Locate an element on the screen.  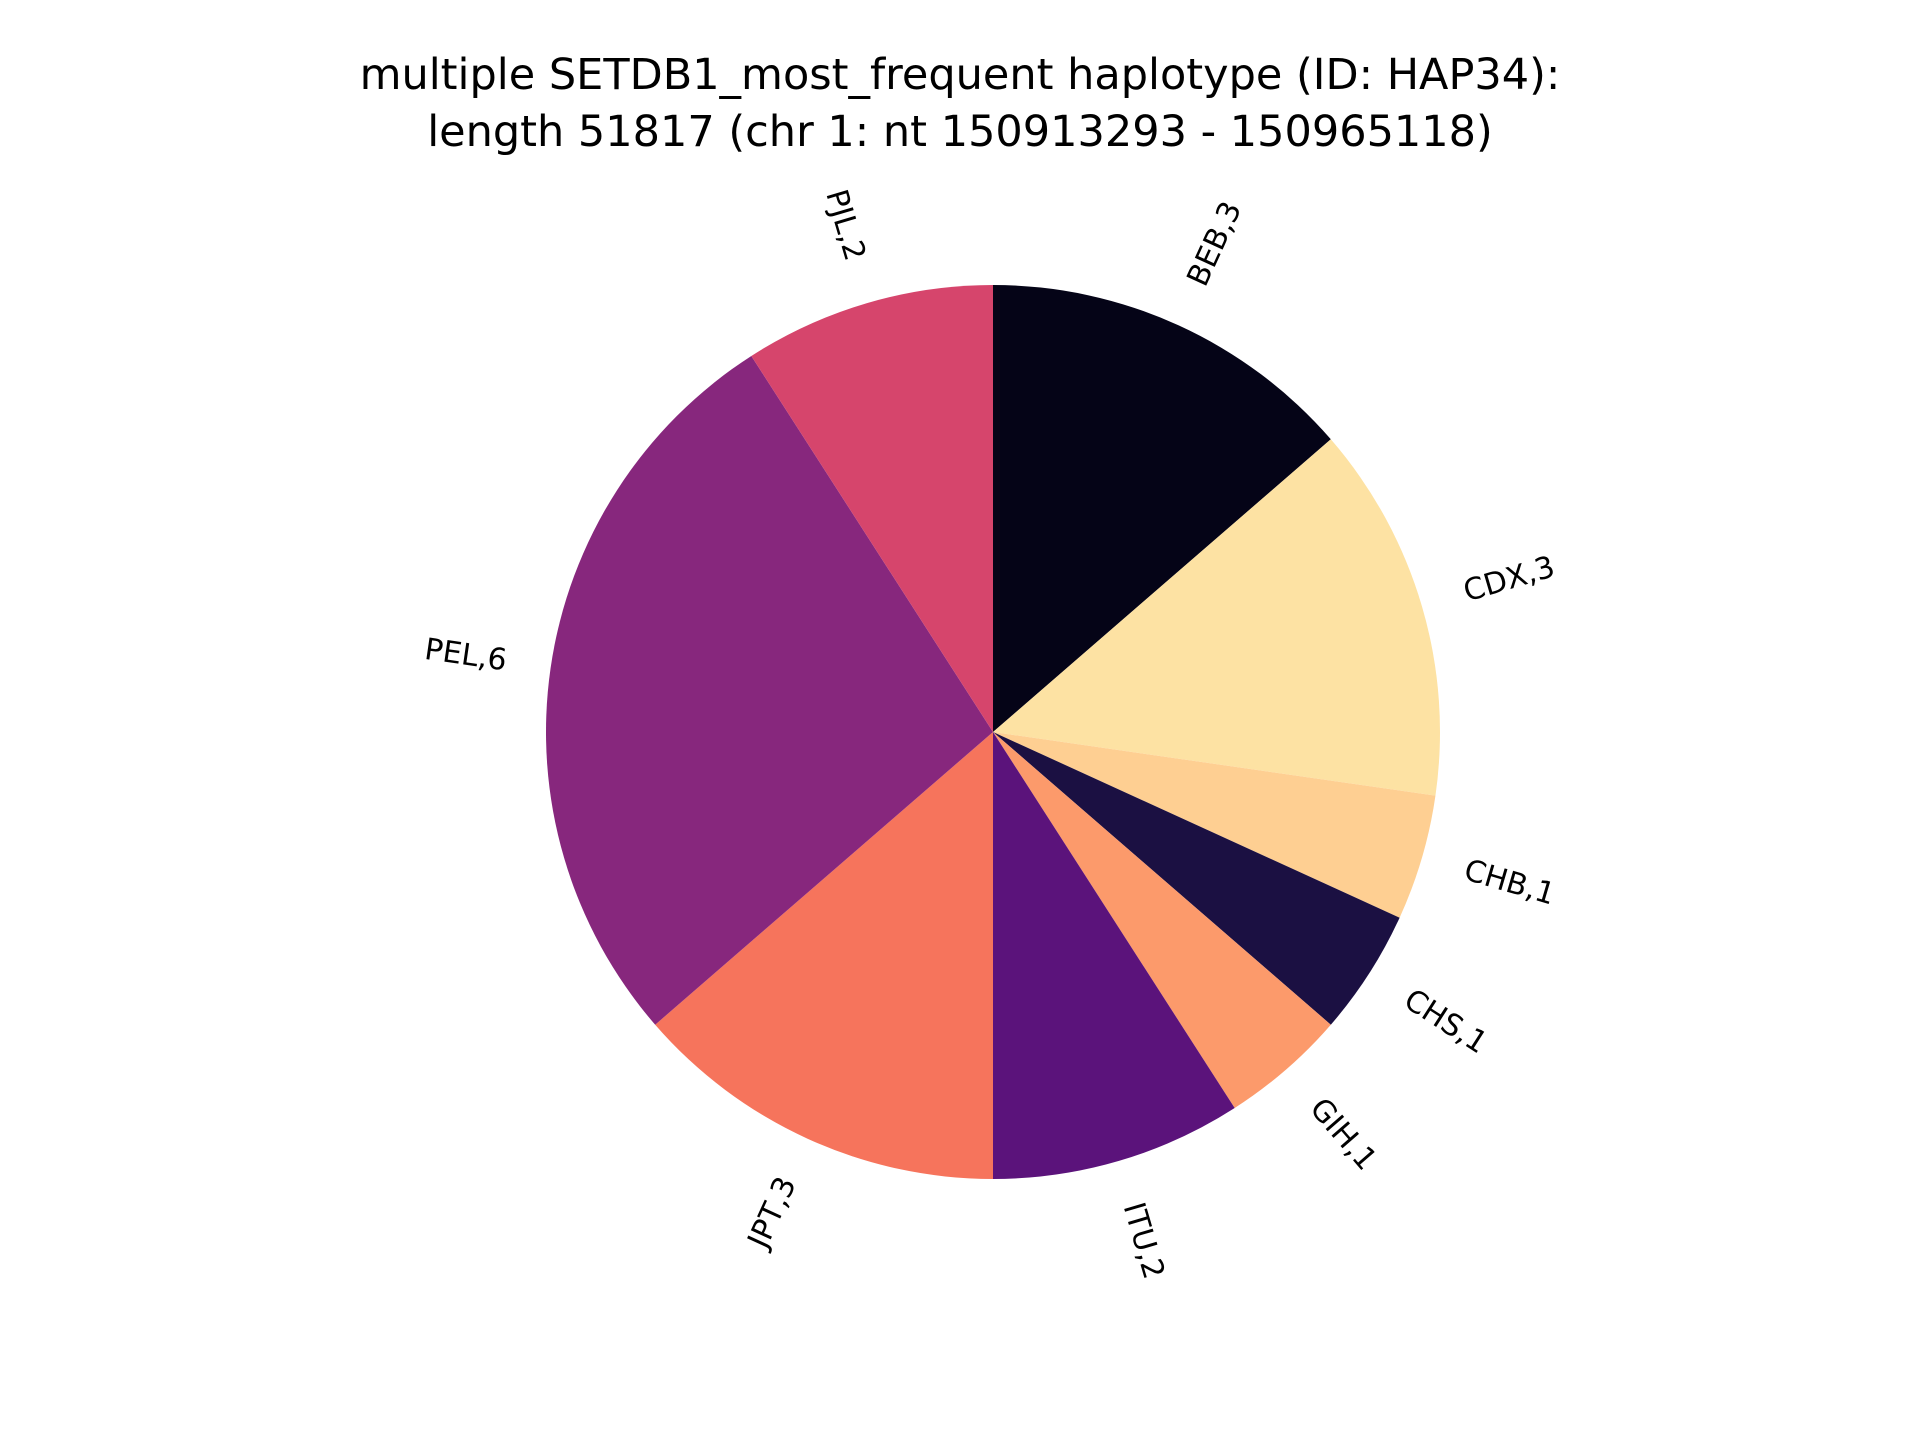
pie-slice-chs is located at coordinates (1196, 878).